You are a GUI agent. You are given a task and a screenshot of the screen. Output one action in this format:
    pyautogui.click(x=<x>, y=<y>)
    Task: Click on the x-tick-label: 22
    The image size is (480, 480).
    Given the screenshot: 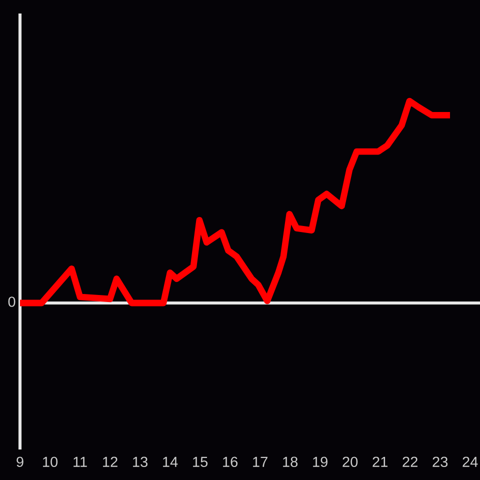 What is the action you would take?
    pyautogui.click(x=410, y=461)
    